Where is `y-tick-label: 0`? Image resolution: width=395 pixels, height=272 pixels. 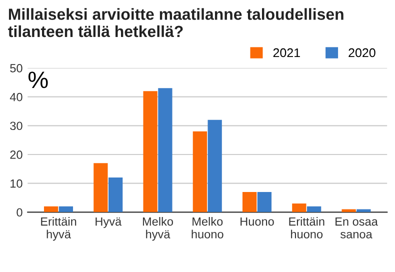
y-tick-label: 0 is located at coordinates (19, 212).